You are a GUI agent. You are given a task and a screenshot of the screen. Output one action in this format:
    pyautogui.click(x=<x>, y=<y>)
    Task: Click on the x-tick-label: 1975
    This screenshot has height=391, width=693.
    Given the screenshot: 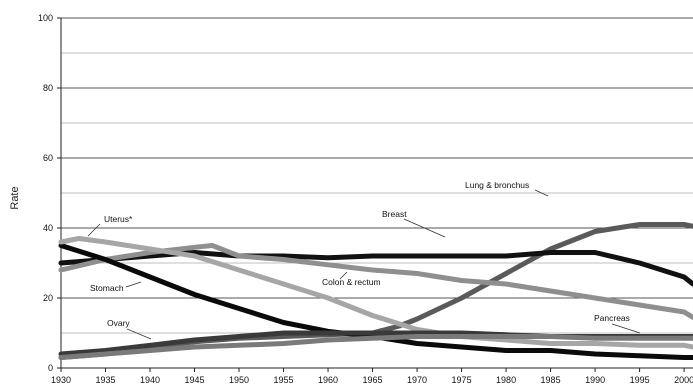 What is the action you would take?
    pyautogui.click(x=462, y=380)
    